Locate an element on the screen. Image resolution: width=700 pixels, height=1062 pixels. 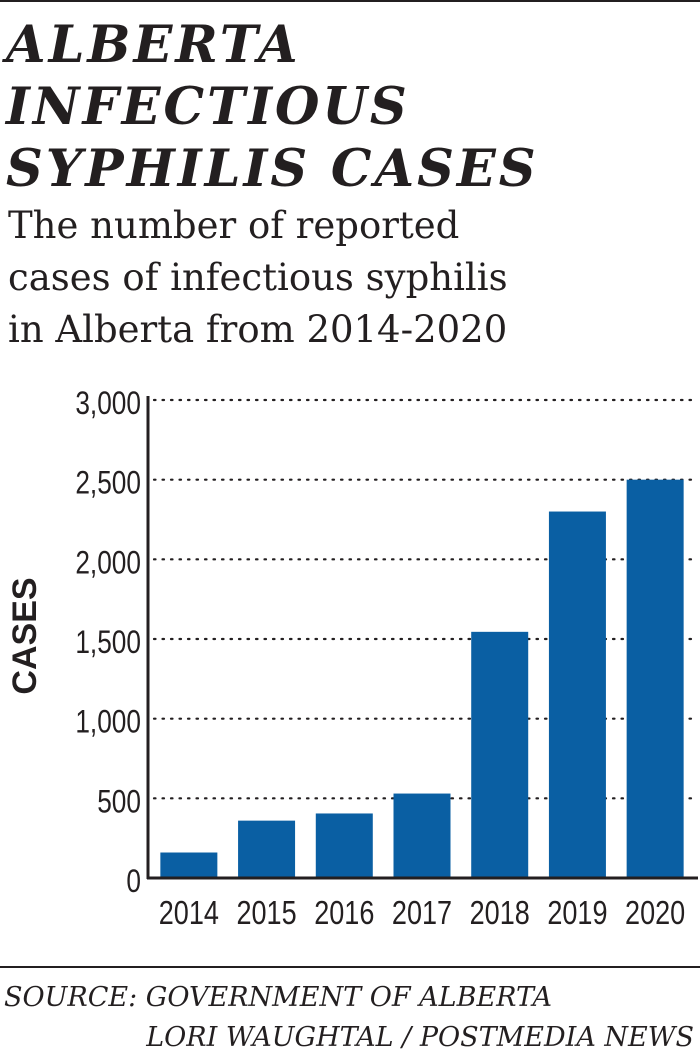
bar-2015 is located at coordinates (267, 849).